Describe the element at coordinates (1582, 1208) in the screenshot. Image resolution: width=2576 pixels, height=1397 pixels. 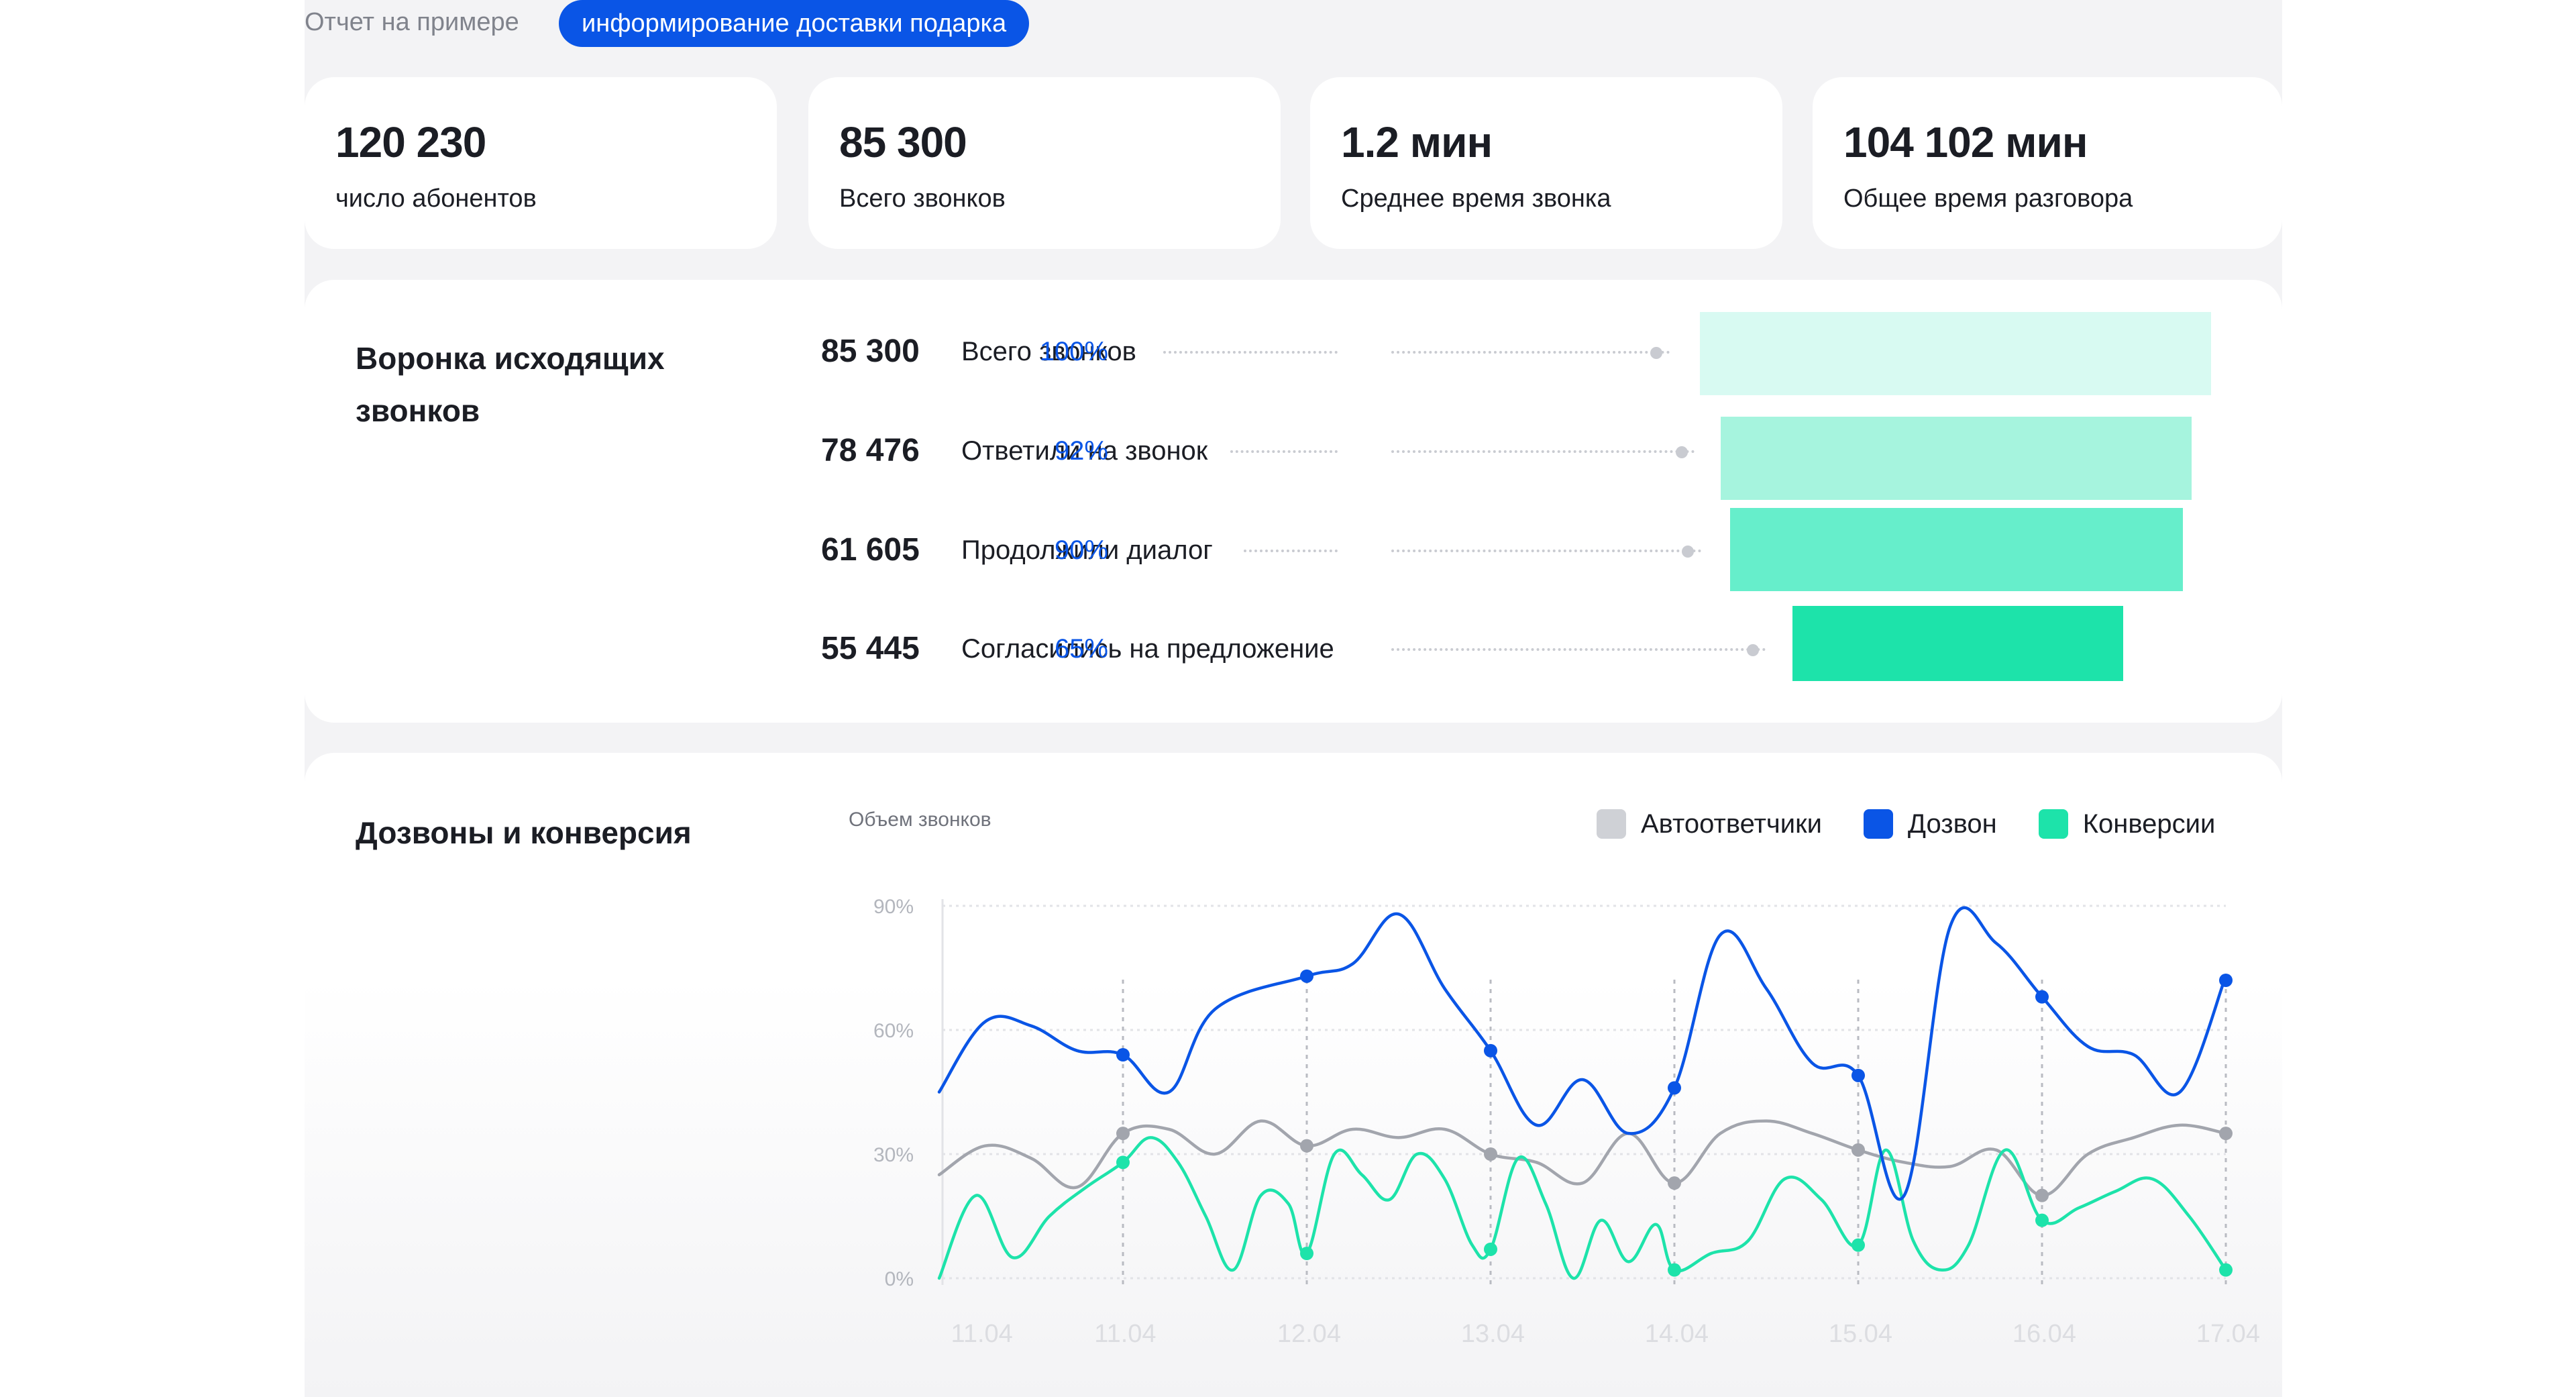
I see `series-line-conversions` at that location.